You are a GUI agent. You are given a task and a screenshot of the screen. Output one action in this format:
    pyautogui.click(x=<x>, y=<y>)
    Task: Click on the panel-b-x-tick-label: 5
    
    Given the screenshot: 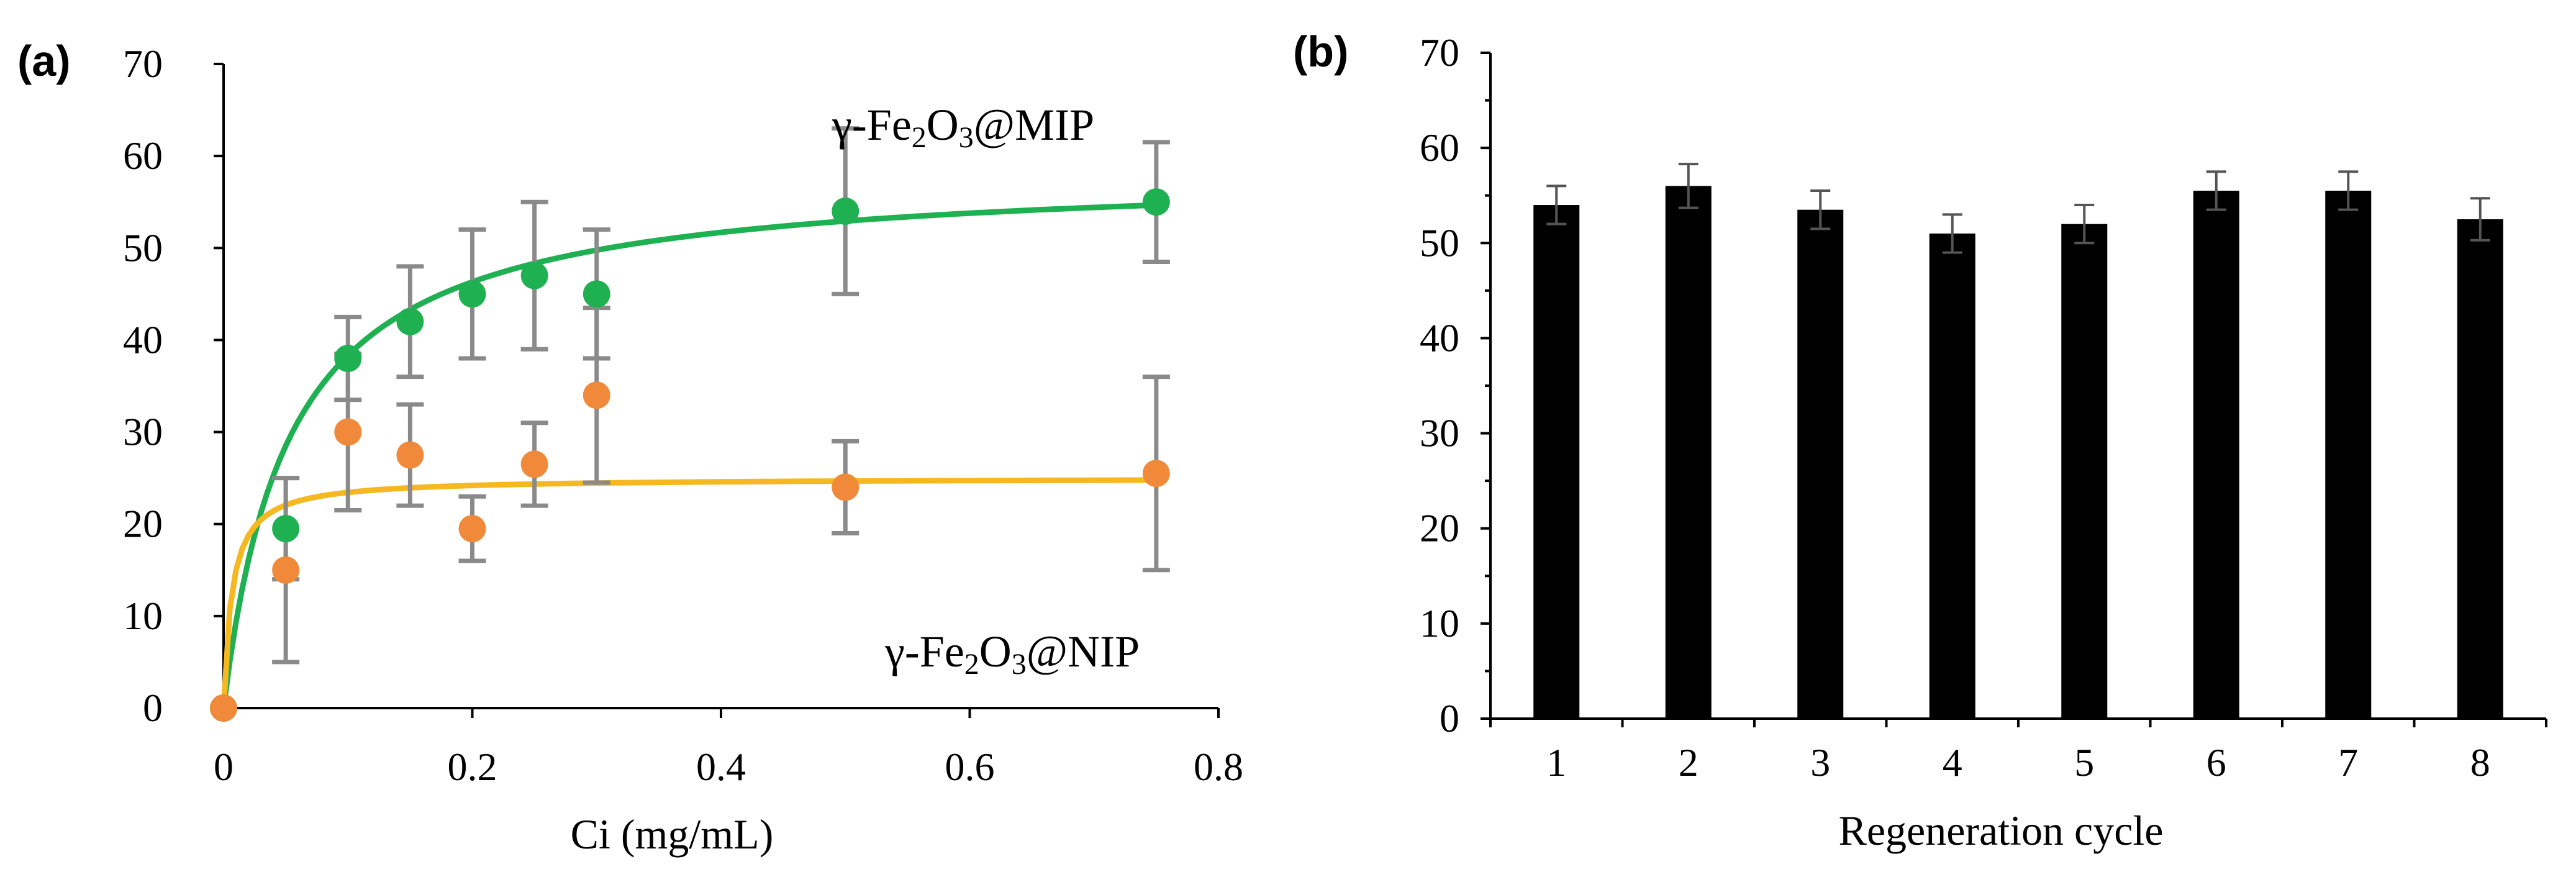 What is the action you would take?
    pyautogui.click(x=2084, y=762)
    